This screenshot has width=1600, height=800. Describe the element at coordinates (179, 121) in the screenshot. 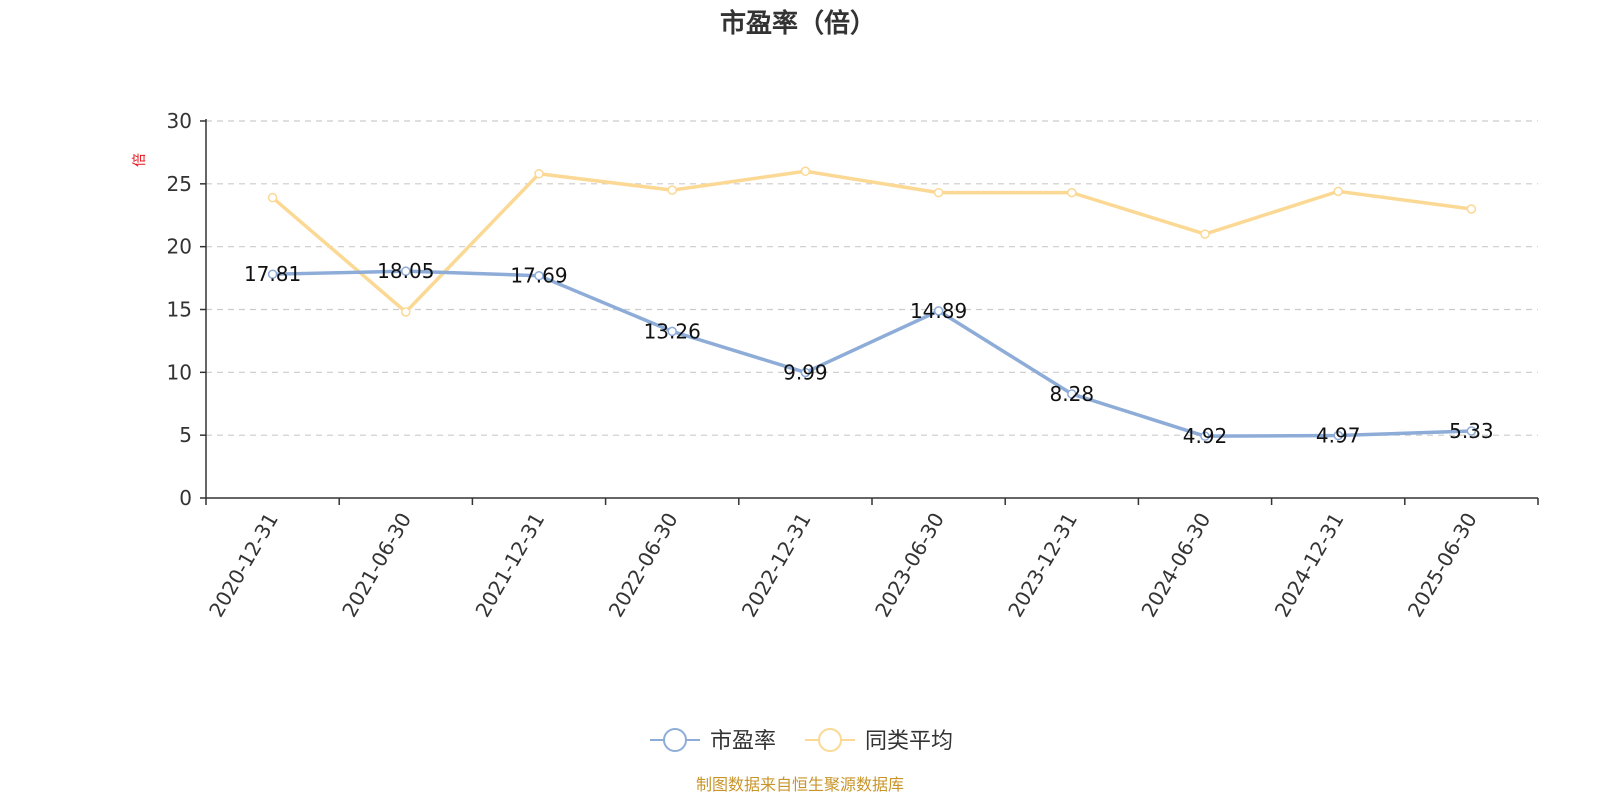

I see `y-tick-label: 30` at that location.